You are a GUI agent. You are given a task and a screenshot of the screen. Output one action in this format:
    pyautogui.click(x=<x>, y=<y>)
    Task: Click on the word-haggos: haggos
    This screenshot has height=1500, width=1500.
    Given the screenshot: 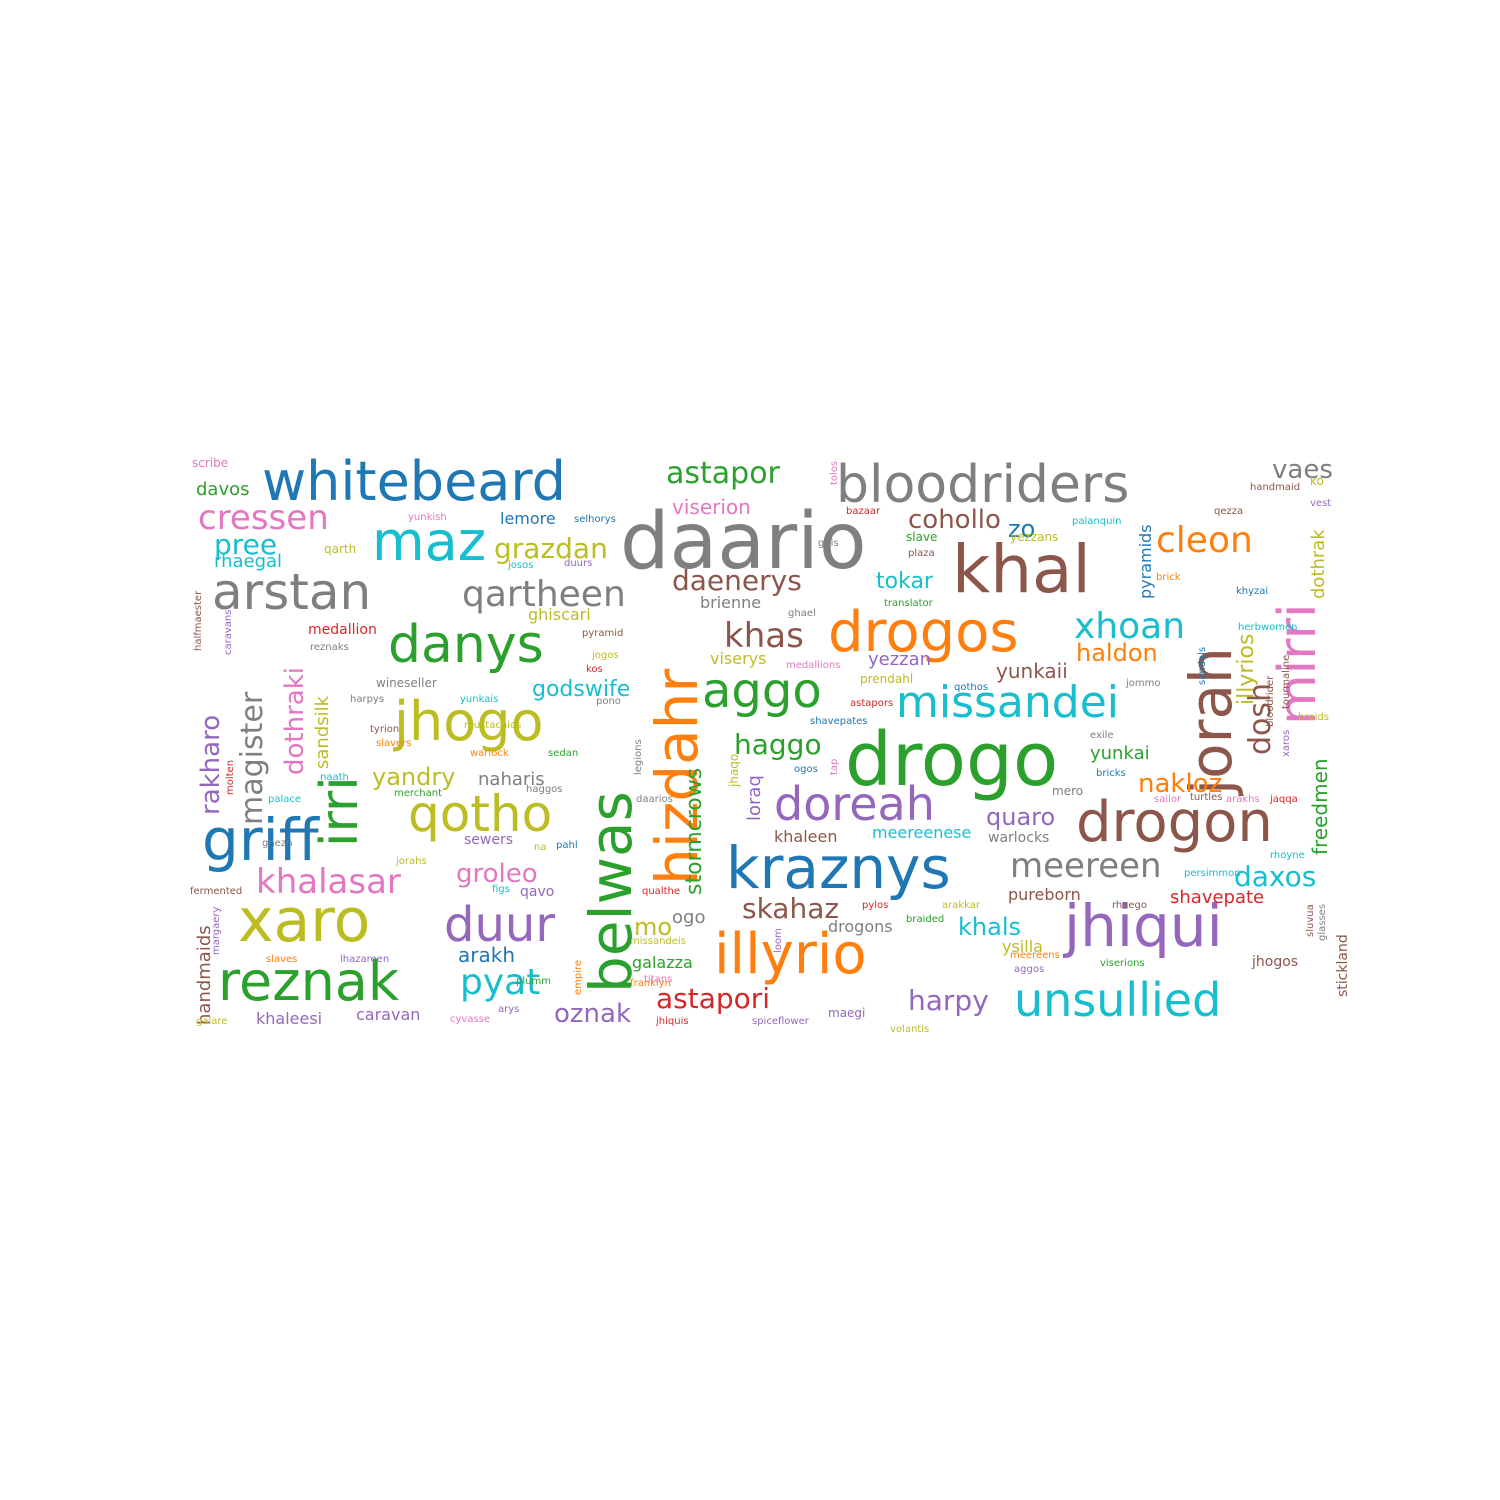 What is the action you would take?
    pyautogui.click(x=544, y=789)
    